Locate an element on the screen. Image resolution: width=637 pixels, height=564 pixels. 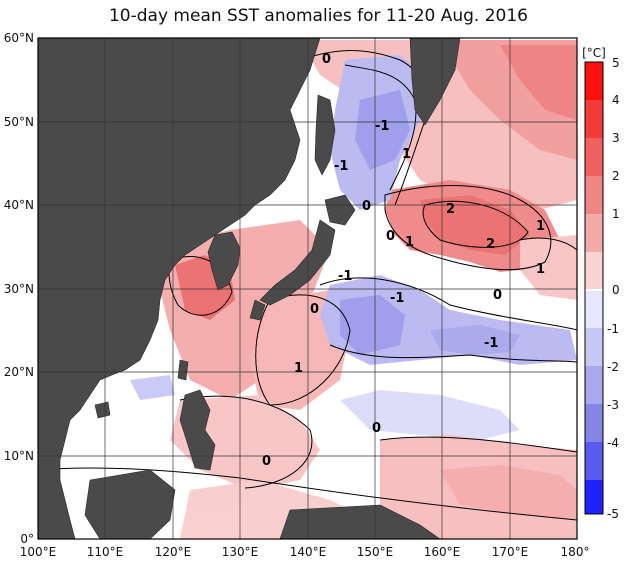
lat-label: 0° is located at coordinates (27, 539).